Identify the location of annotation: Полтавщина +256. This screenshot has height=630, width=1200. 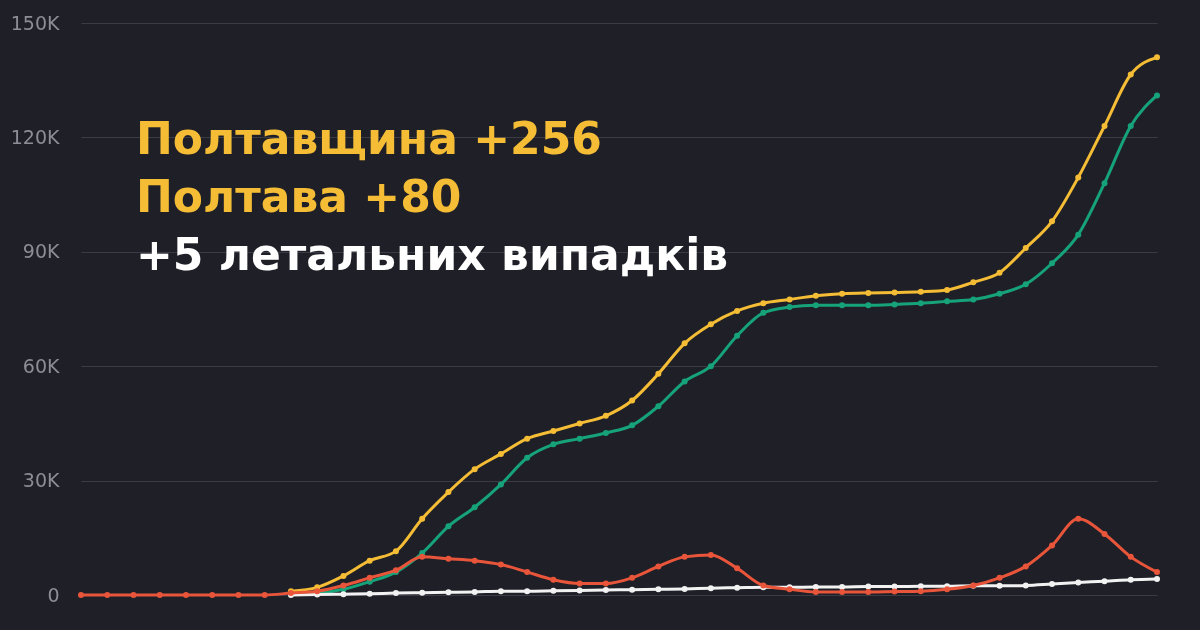
(369, 138).